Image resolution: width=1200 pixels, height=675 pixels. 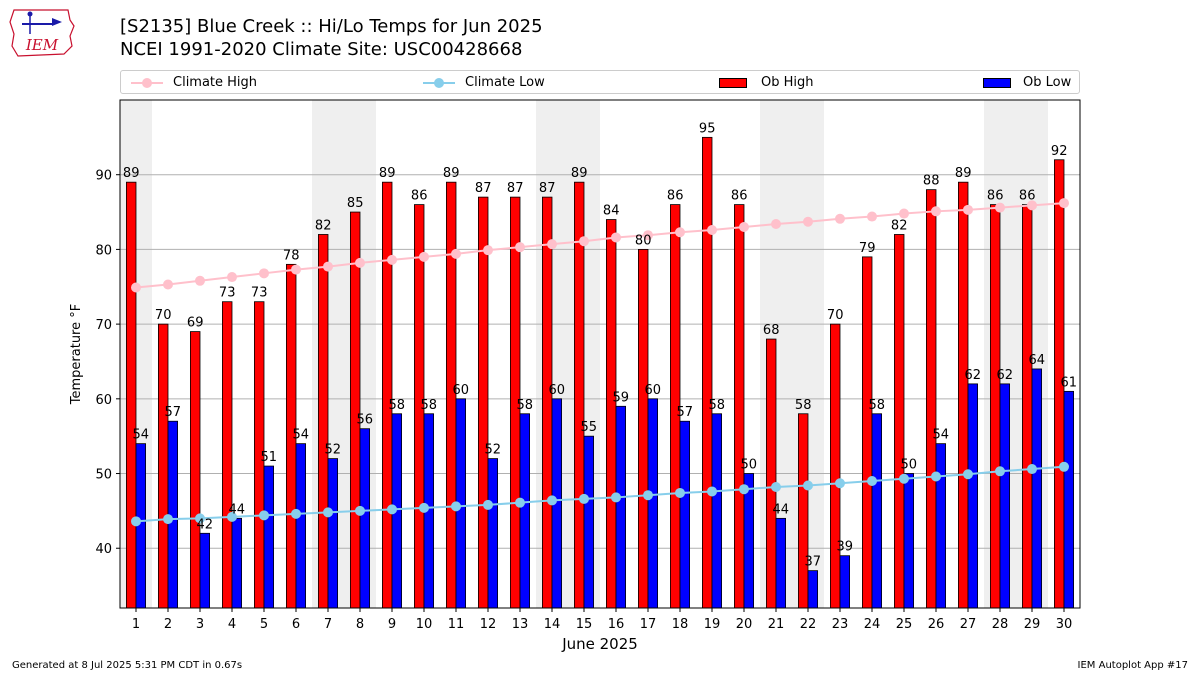 What do you see at coordinates (301, 435) in the screenshot?
I see `ob-low-label: 54` at bounding box center [301, 435].